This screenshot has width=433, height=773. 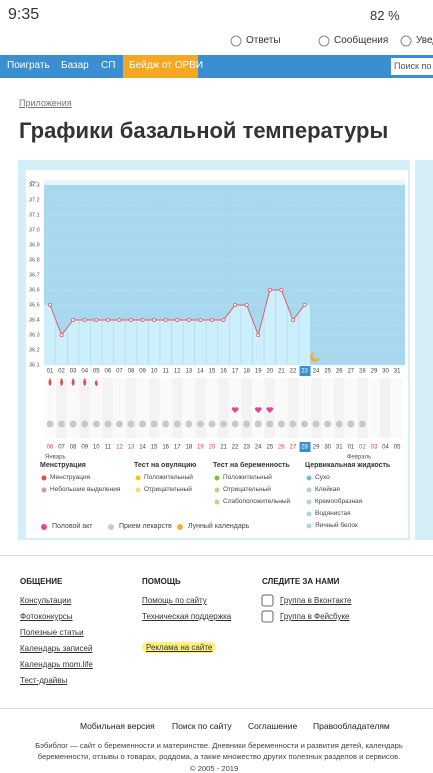 What do you see at coordinates (281, 448) in the screenshot?
I see `bottom-day: 26` at bounding box center [281, 448].